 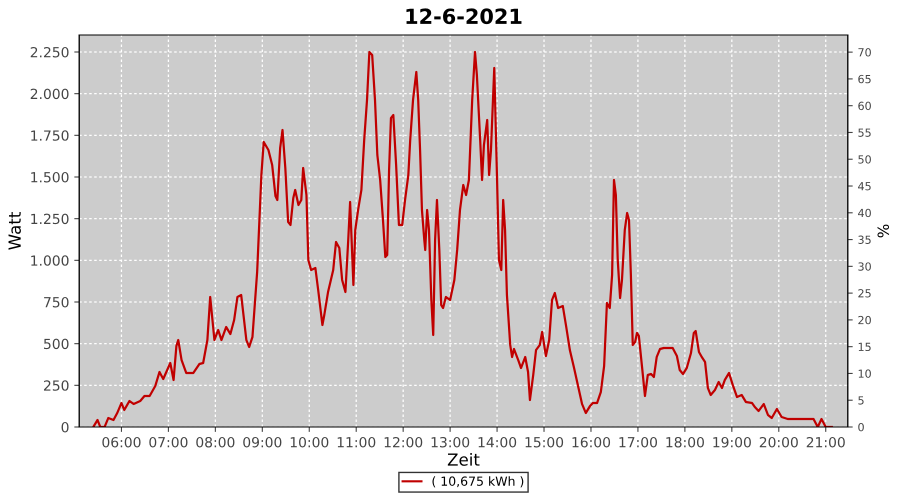 What do you see at coordinates (864, 213) in the screenshot?
I see `y2-tick-label: 40` at bounding box center [864, 213].